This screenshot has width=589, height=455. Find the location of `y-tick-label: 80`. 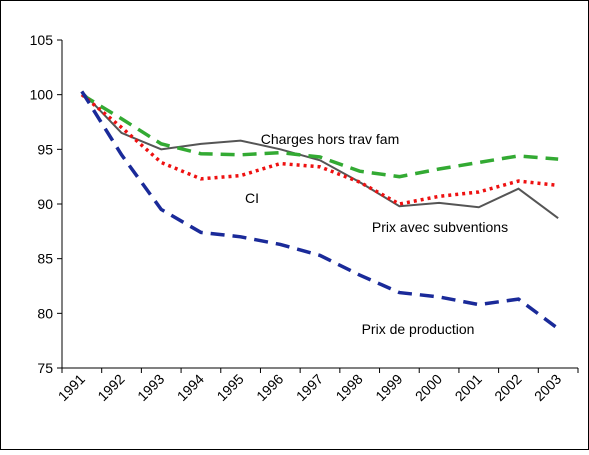

y-tick-label: 80 is located at coordinates (45, 313).